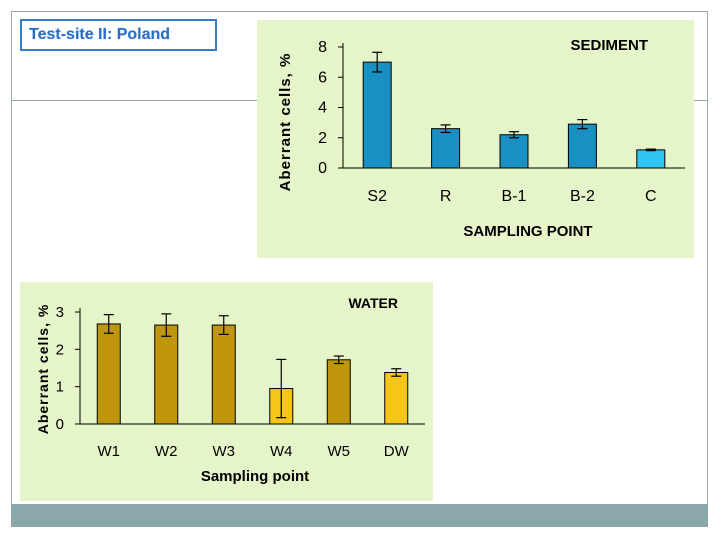 The width and height of the screenshot is (720, 540). I want to click on slide-frame-left, so click(11, 302).